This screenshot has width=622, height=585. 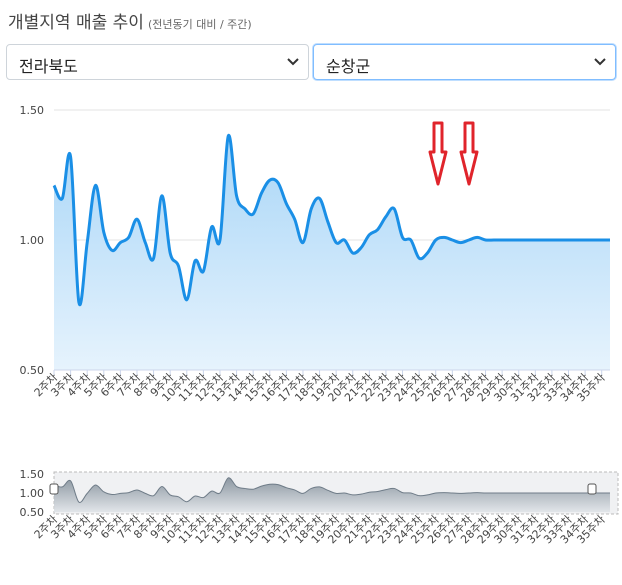 What do you see at coordinates (76, 23) in the screenshot?
I see `title-text: 개별지역 매출 추이` at bounding box center [76, 23].